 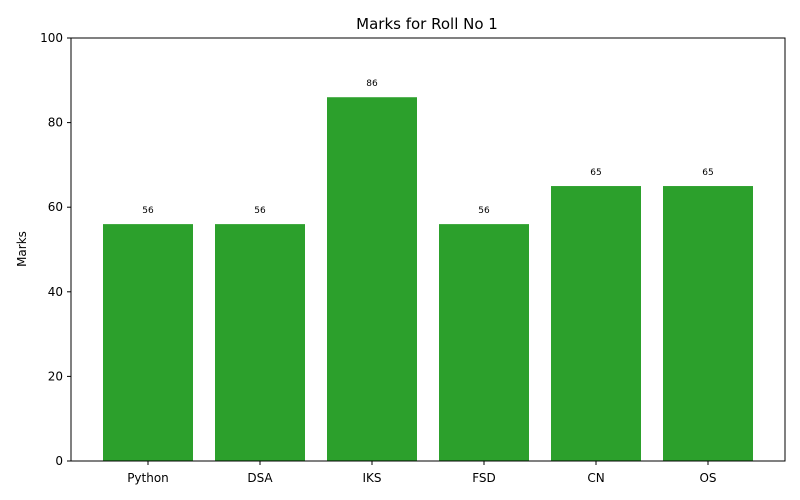 What do you see at coordinates (55, 376) in the screenshot?
I see `y-tick-label-20: 20` at bounding box center [55, 376].